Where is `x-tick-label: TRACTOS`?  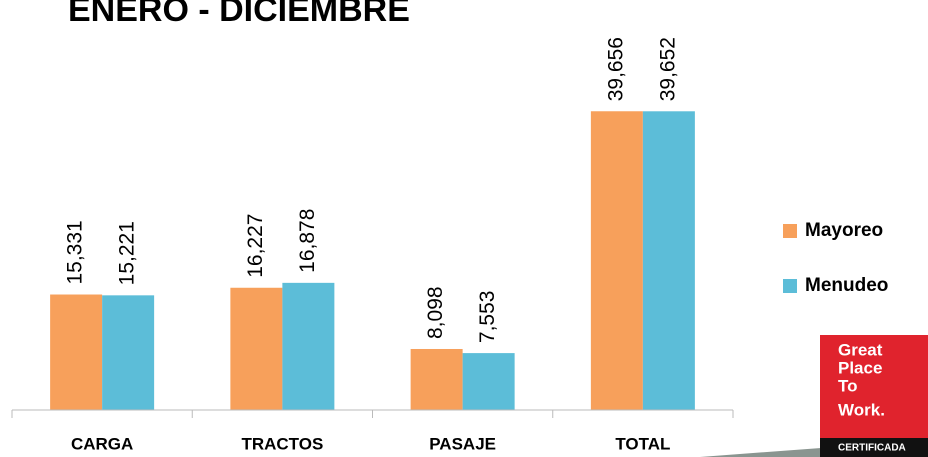
x-tick-label: TRACTOS is located at coordinates (282, 443).